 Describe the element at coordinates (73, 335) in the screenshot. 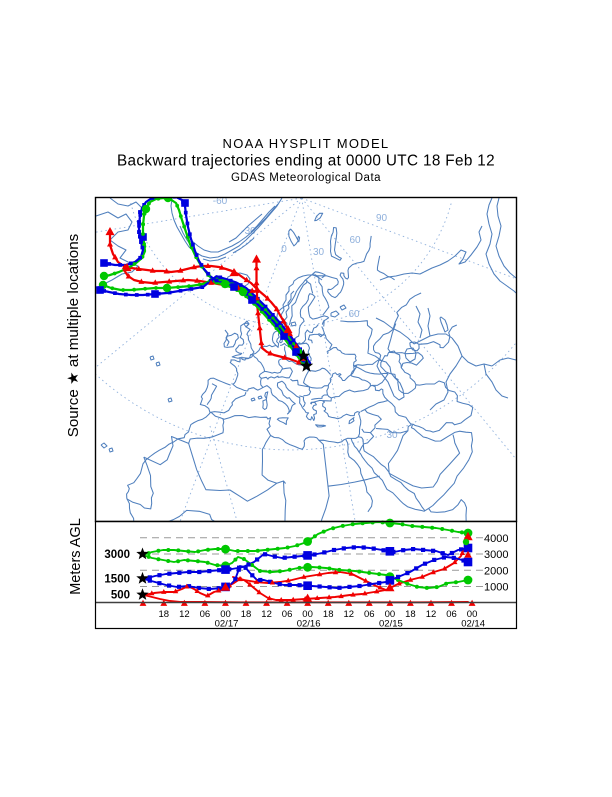

I see `svg-text:Source ★ at multiple location: Source ★ at multiple locations` at that location.